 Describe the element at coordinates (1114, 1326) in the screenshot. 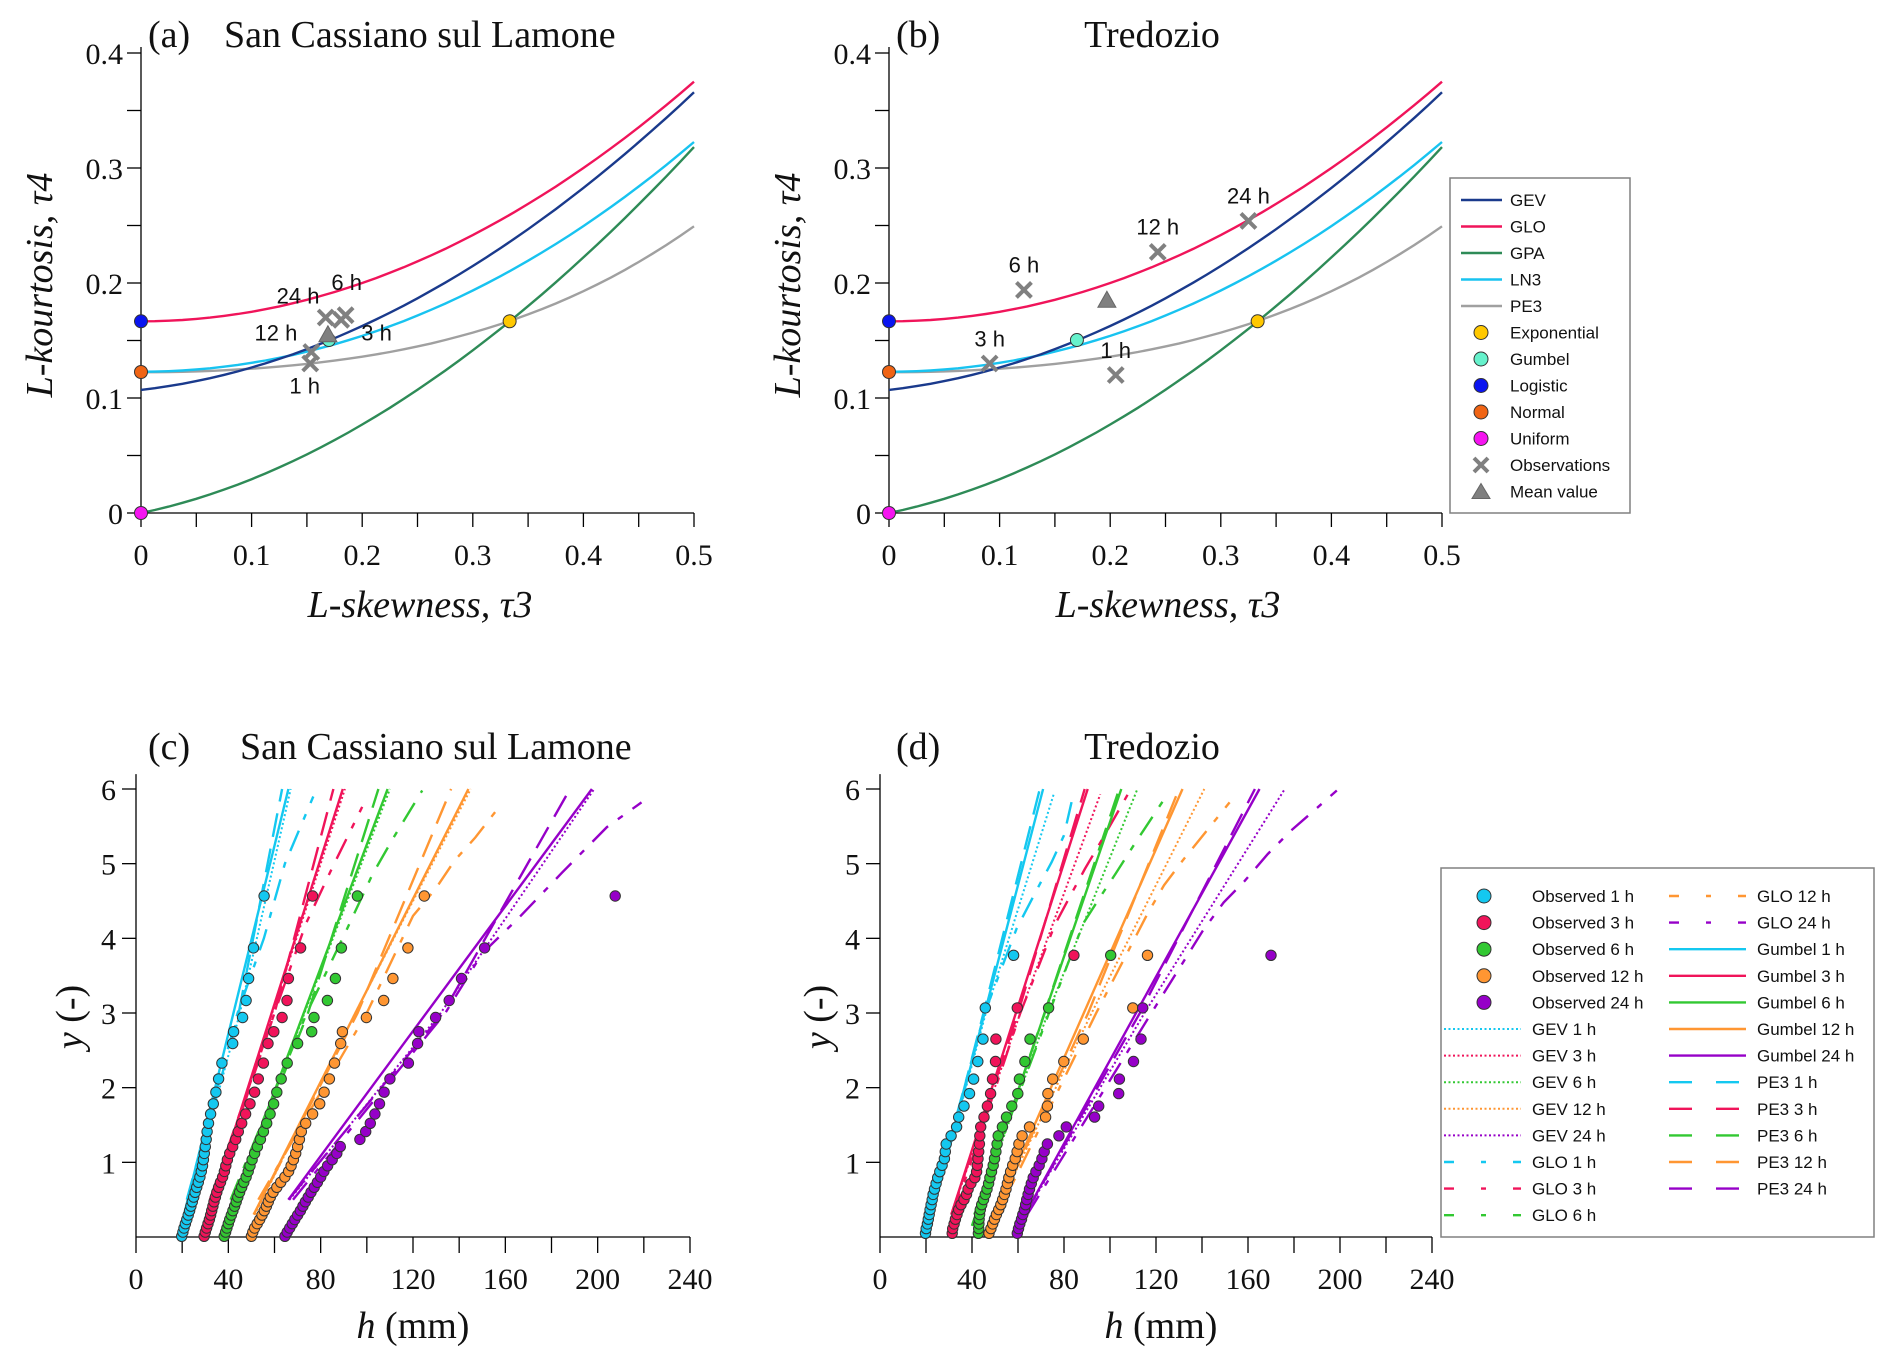

I see `panel-d-xlabel-var: h` at that location.